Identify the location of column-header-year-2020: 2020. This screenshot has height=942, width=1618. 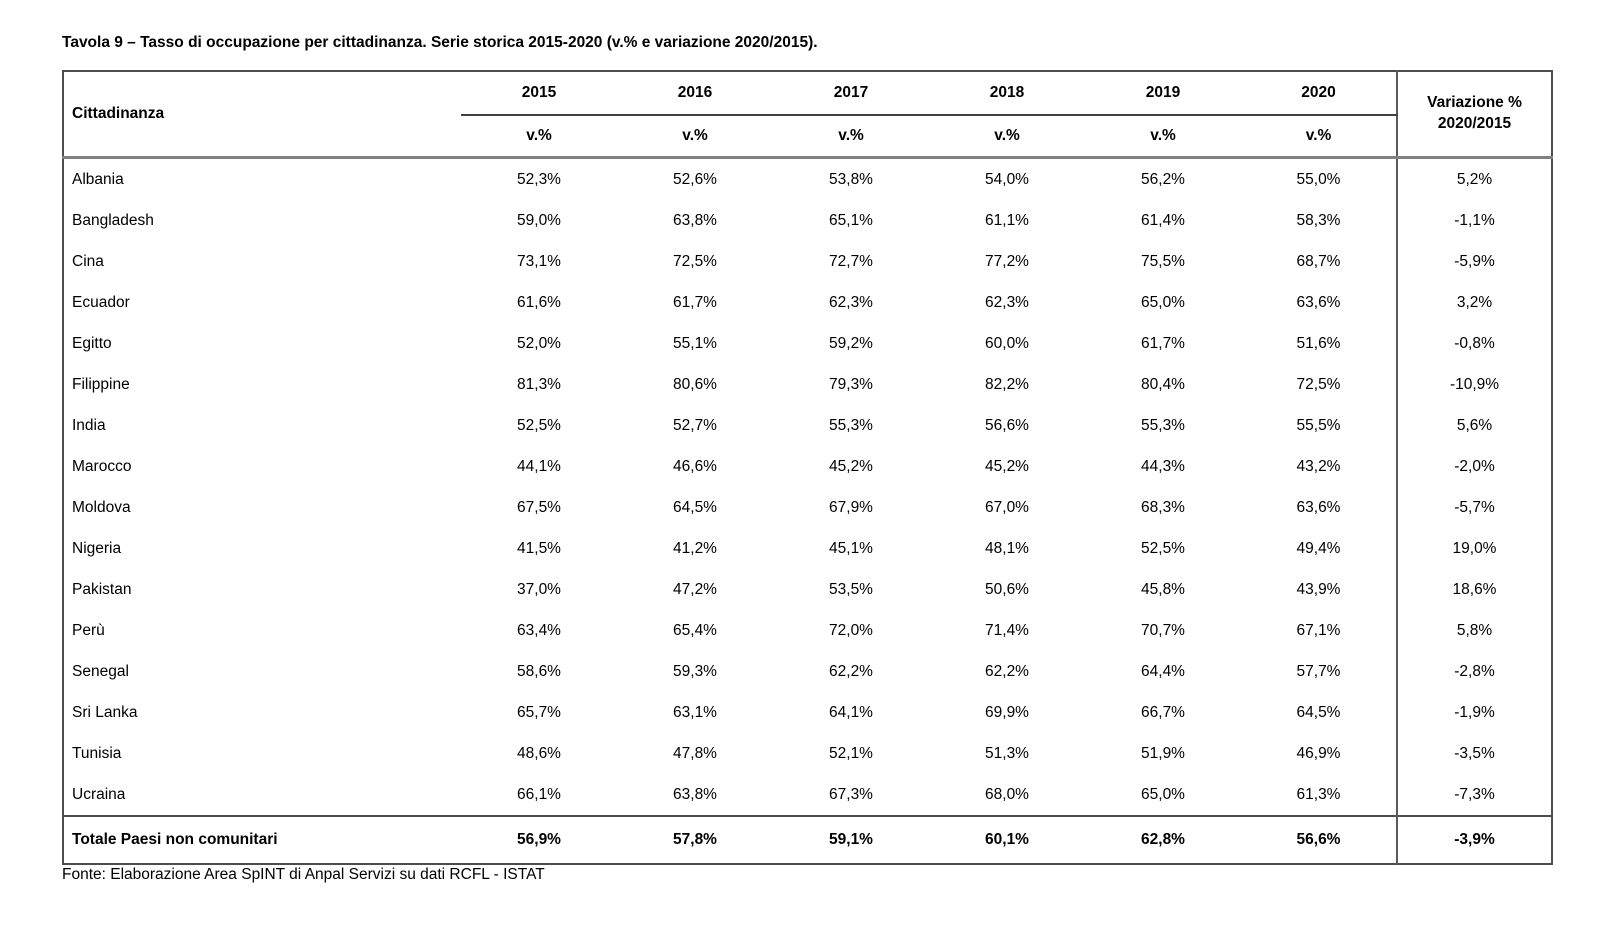
(1319, 93).